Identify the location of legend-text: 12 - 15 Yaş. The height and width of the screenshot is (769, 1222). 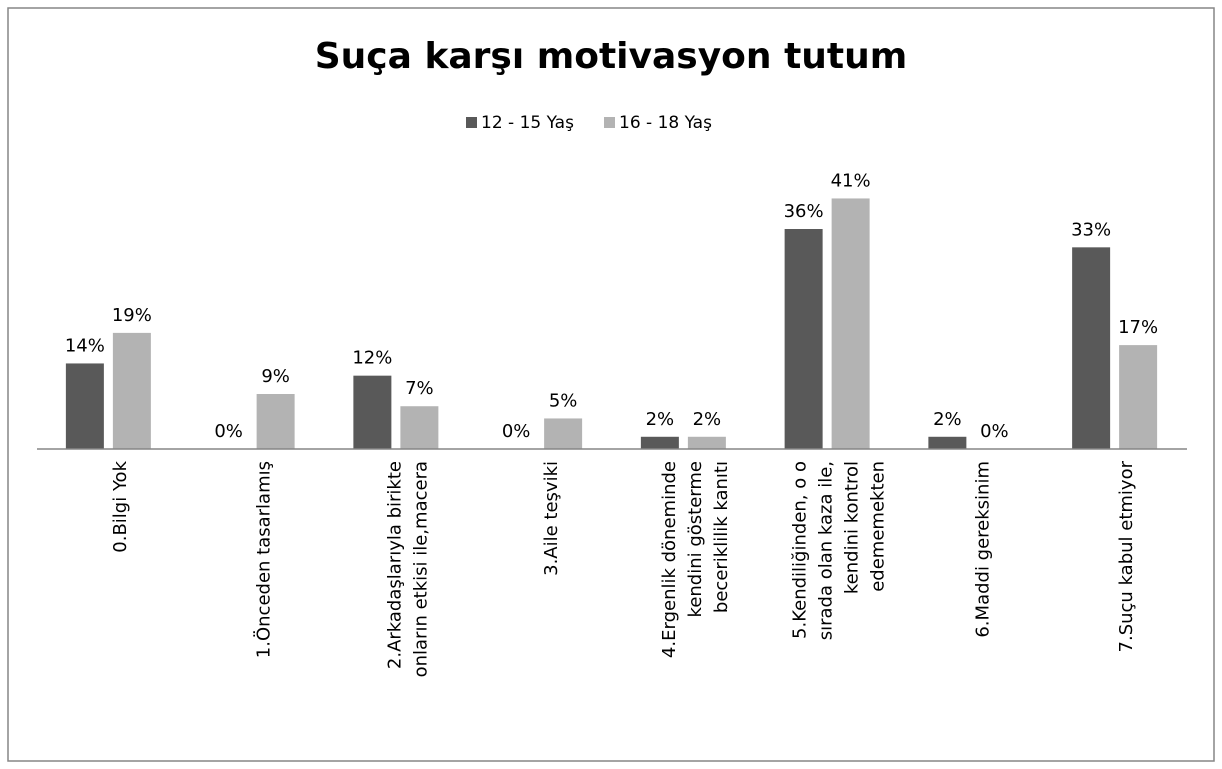
(527, 123).